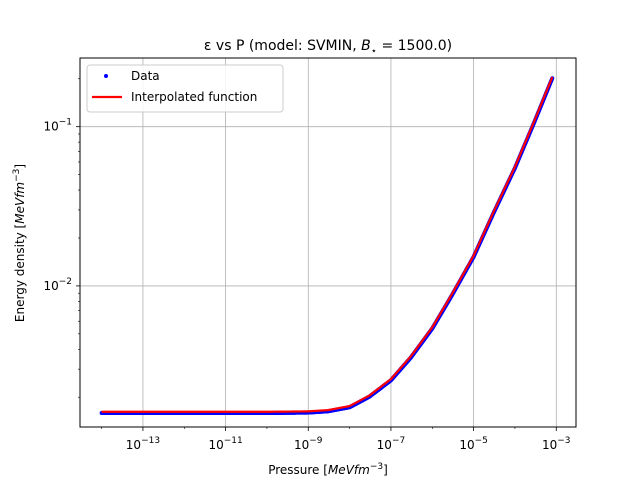 The height and width of the screenshot is (480, 640). I want to click on x-tick-label: 10⁻¹³, so click(143, 444).